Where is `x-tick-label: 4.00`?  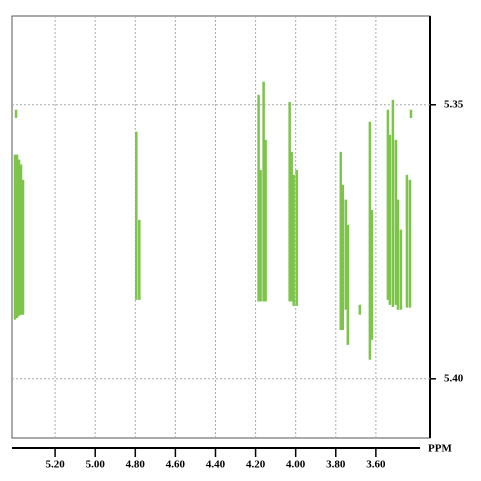
x-tick-label: 4.00 is located at coordinates (296, 465).